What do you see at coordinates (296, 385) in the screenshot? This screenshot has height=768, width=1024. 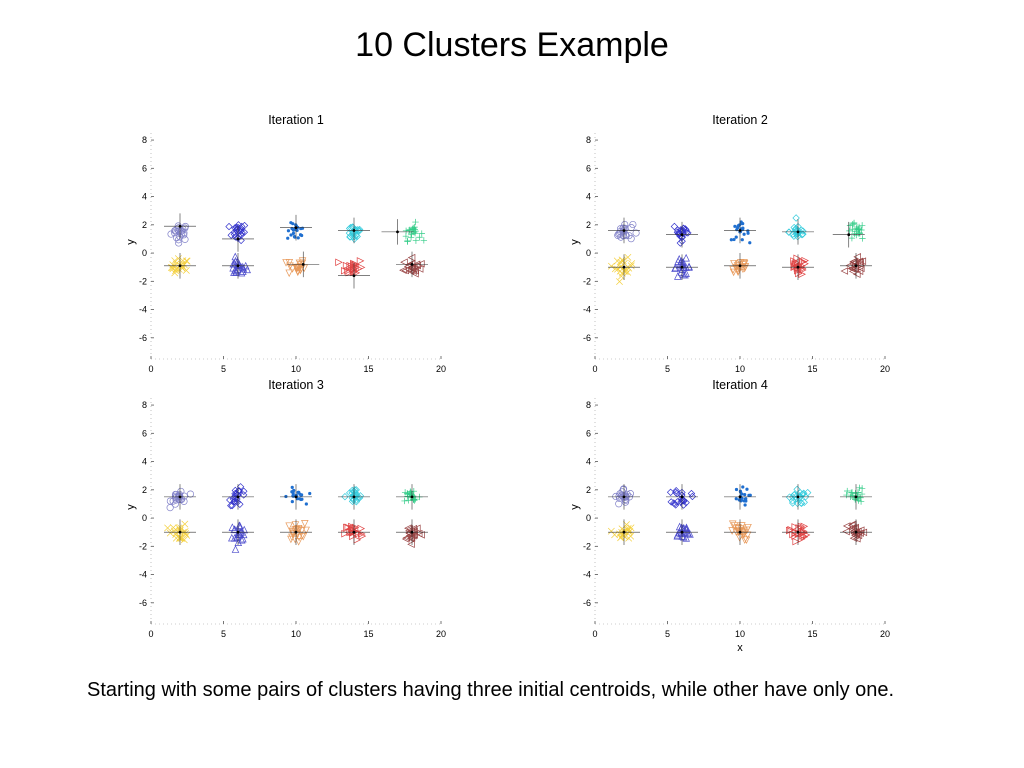 I see `chart-title: Iteration 3` at bounding box center [296, 385].